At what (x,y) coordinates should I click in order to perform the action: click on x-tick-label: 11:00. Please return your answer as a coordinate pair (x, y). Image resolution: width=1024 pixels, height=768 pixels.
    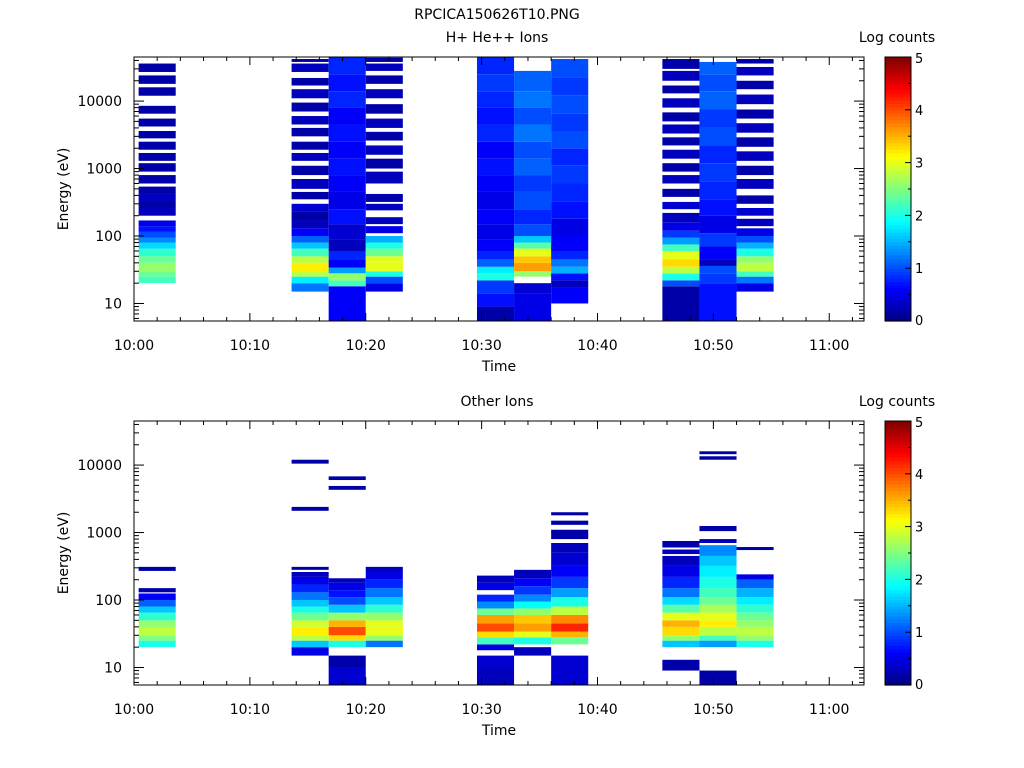
    Looking at the image, I should click on (829, 710).